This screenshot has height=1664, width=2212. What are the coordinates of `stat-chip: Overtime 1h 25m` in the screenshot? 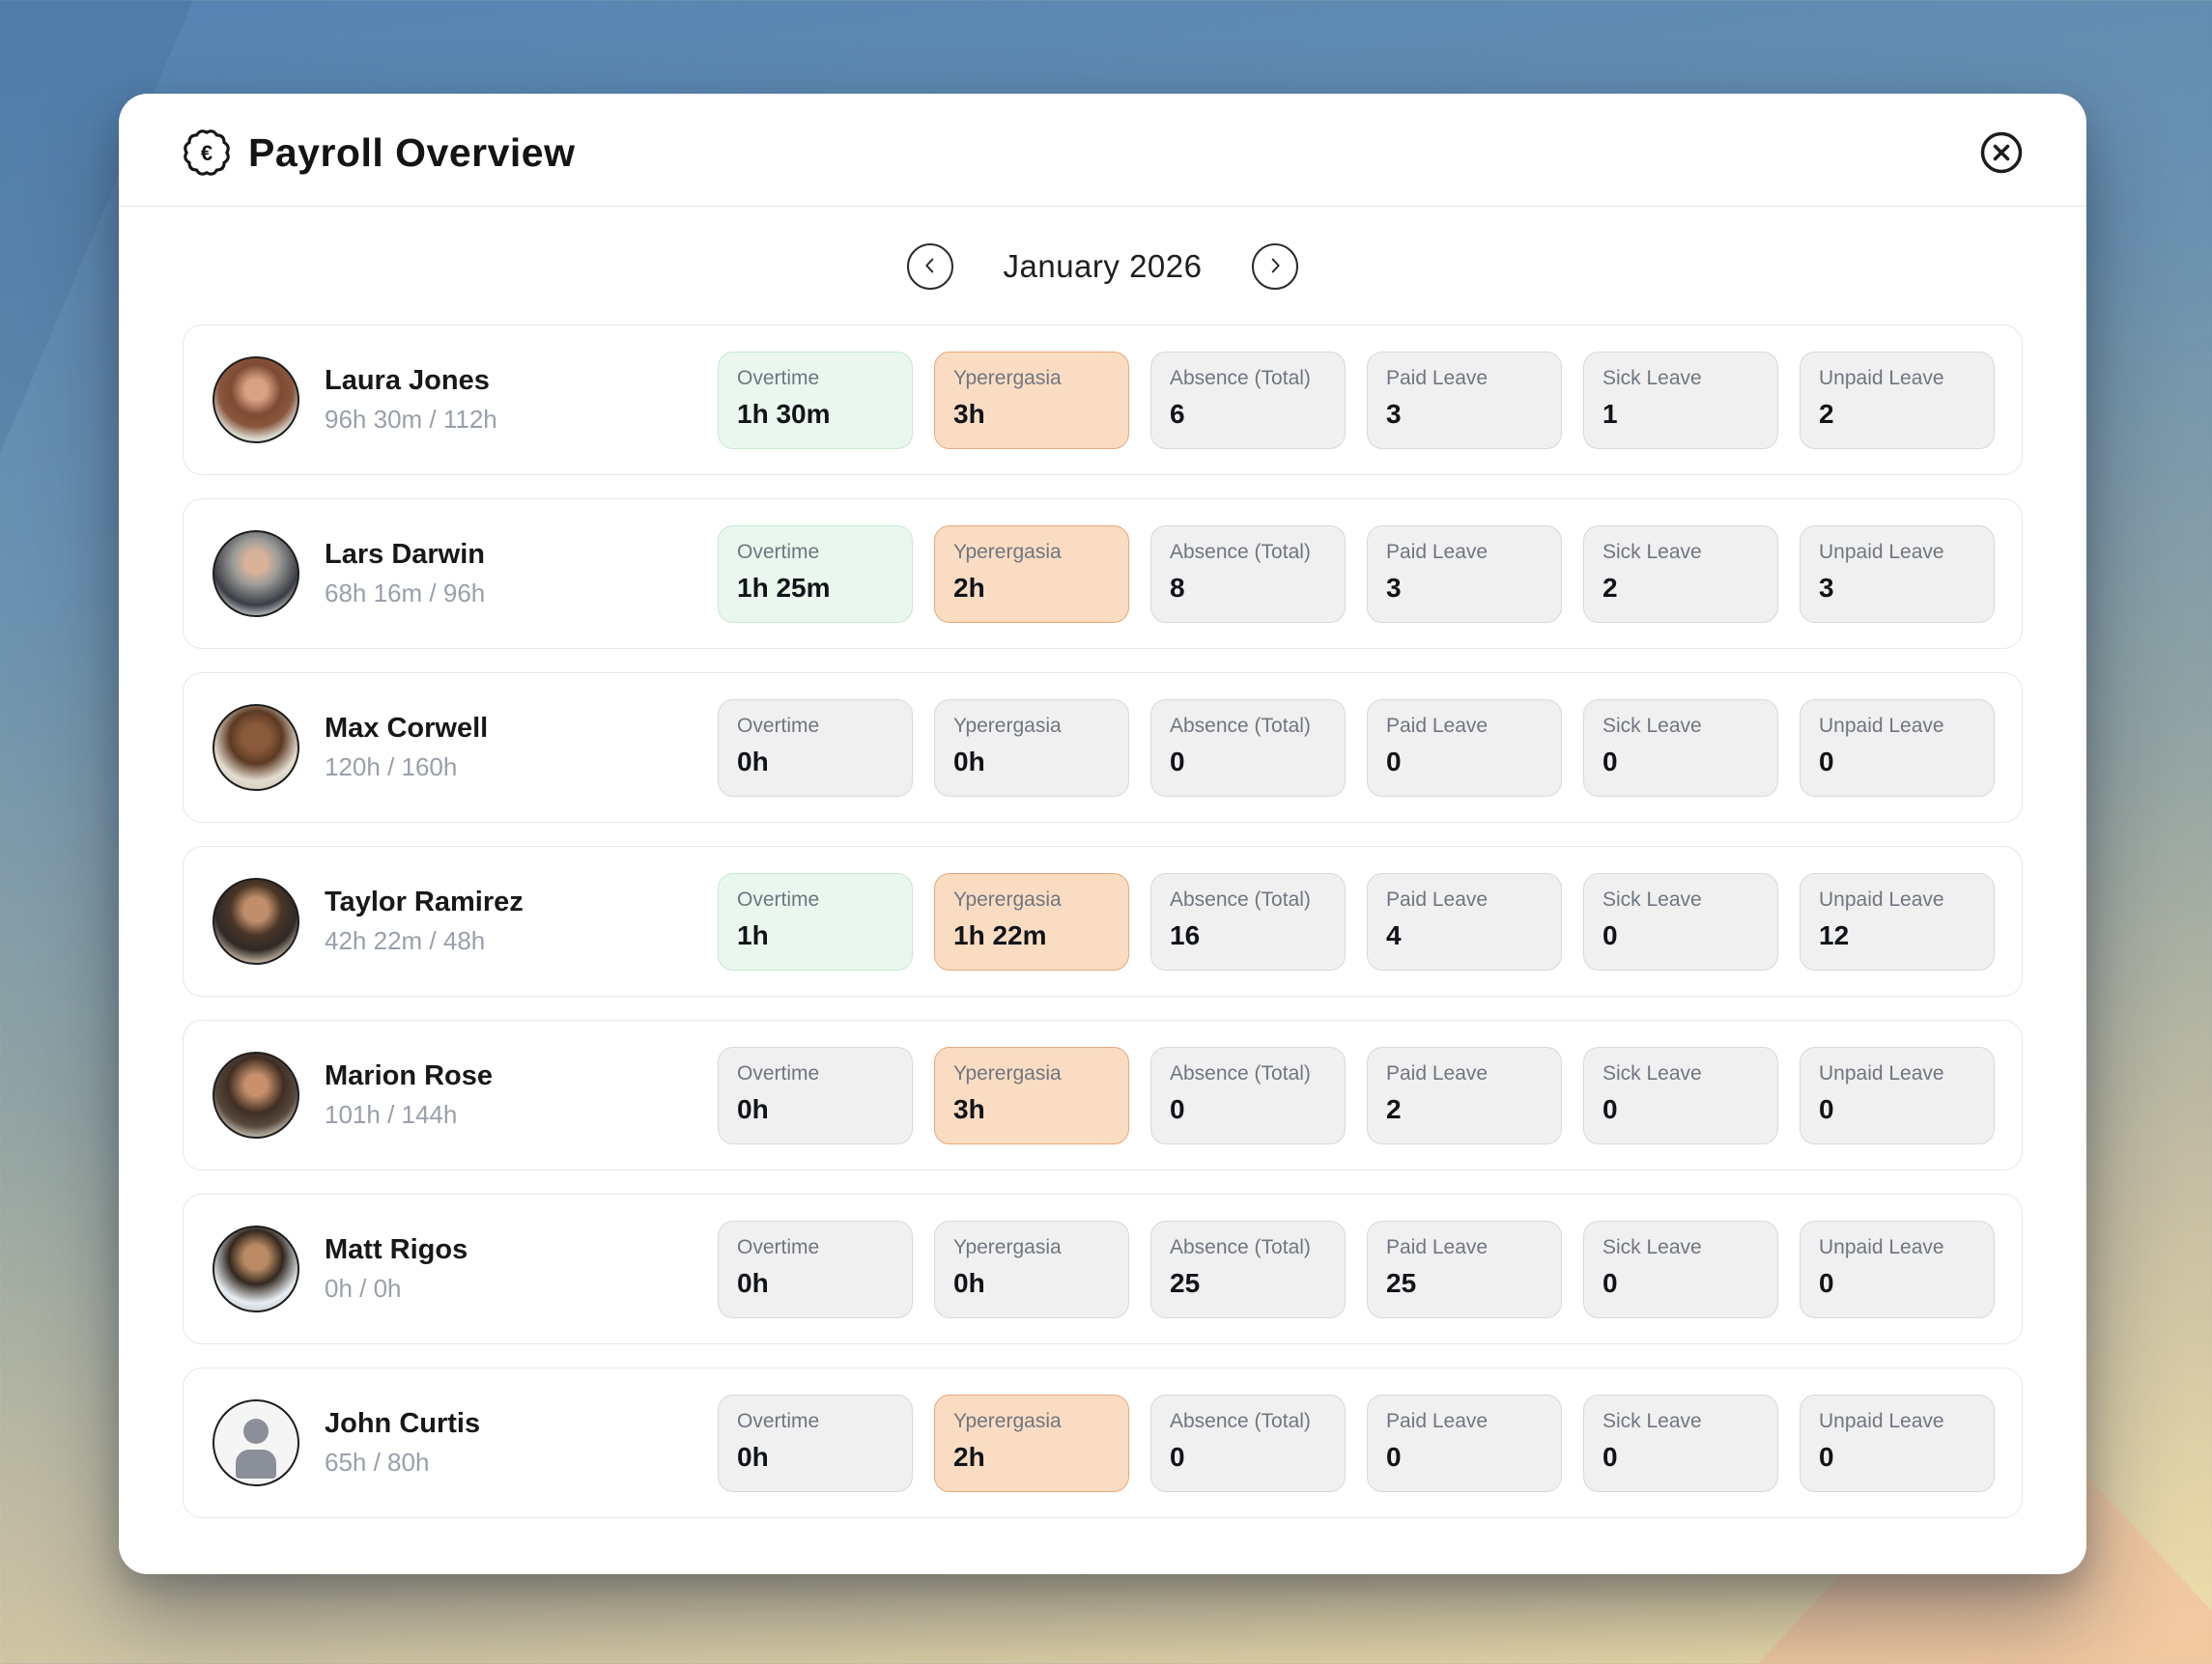 It's located at (815, 574).